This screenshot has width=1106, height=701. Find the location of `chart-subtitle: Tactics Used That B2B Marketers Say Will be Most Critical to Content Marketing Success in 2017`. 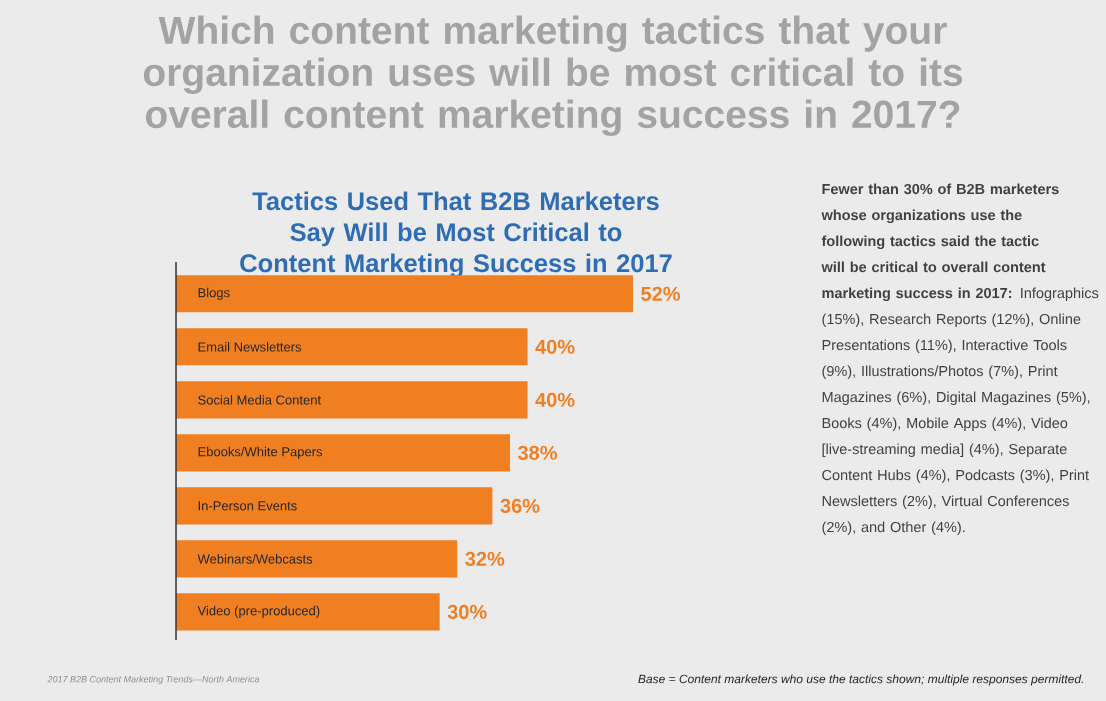

chart-subtitle: Tactics Used That B2B Marketers Say Will be Most Critical to Content Marketing Success in 2017 is located at coordinates (456, 234).